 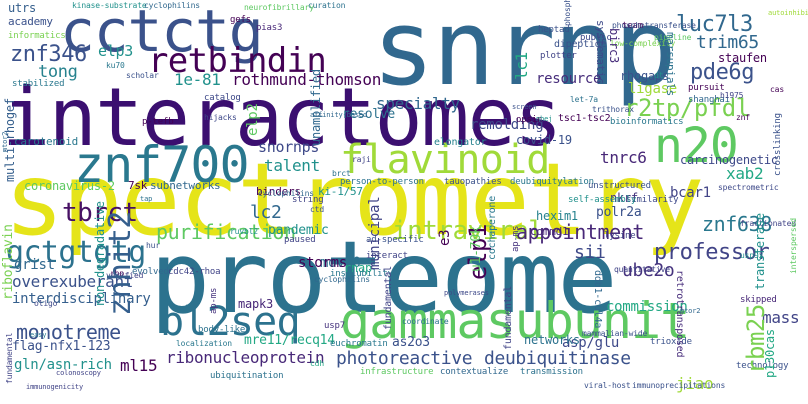 What do you see at coordinates (752, 255) in the screenshot?
I see `word-fund: usp9x` at bounding box center [752, 255].